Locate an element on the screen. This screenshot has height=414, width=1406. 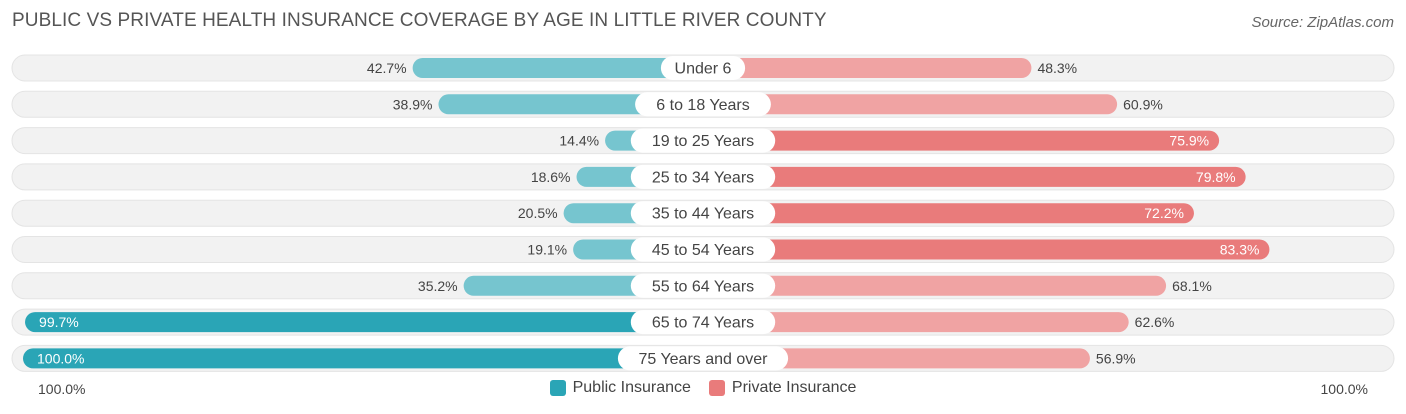
private-value-label: 83.3% is located at coordinates (1240, 250).